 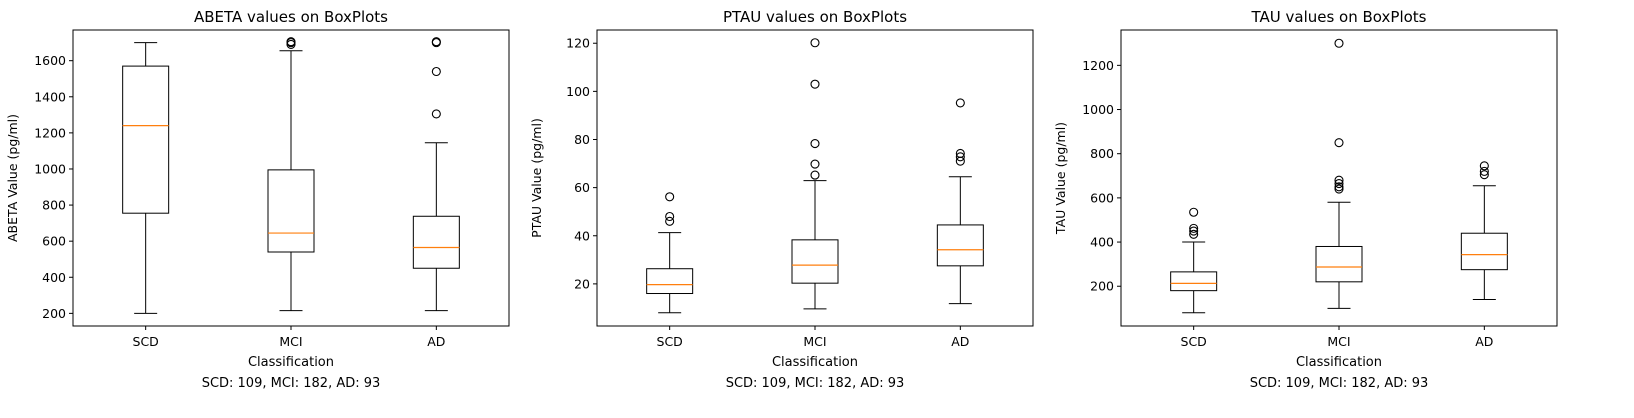 I want to click on y-tick-label: 100, so click(x=578, y=91).